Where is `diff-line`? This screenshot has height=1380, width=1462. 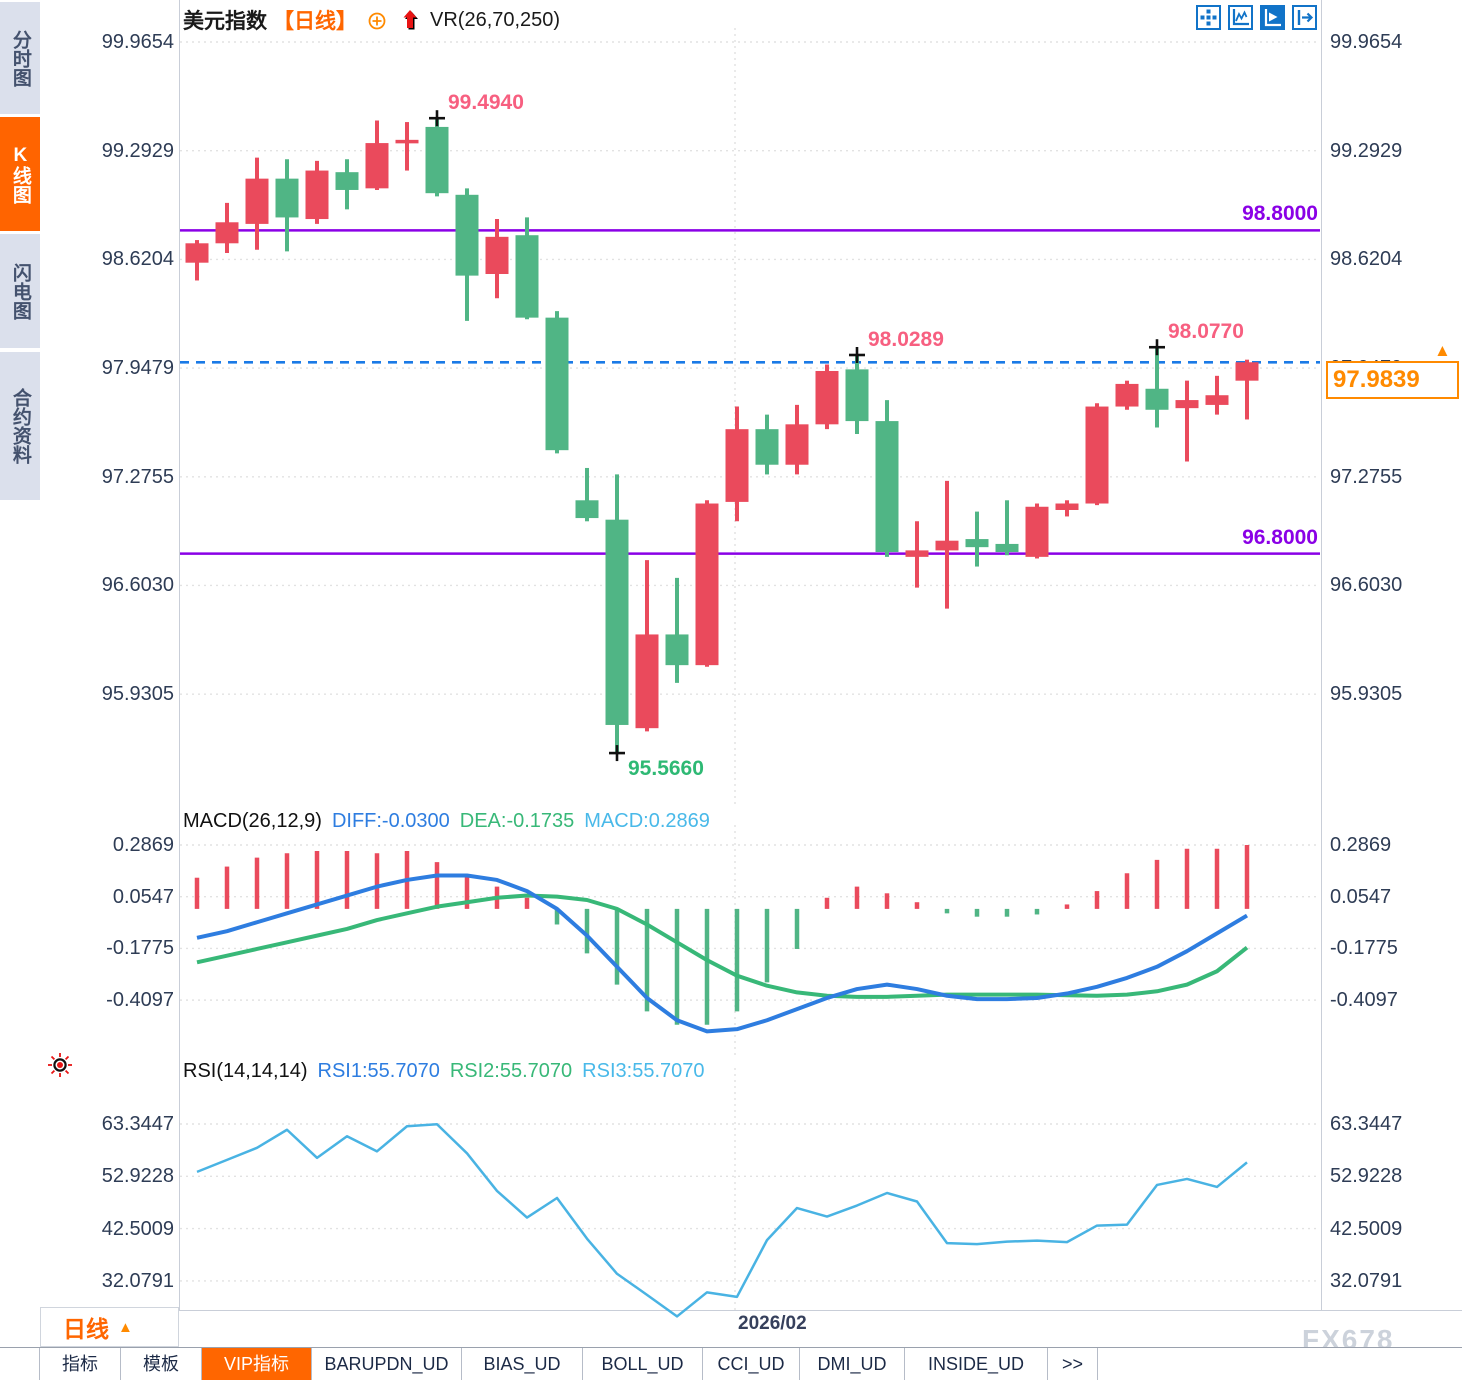 diff-line is located at coordinates (722, 953).